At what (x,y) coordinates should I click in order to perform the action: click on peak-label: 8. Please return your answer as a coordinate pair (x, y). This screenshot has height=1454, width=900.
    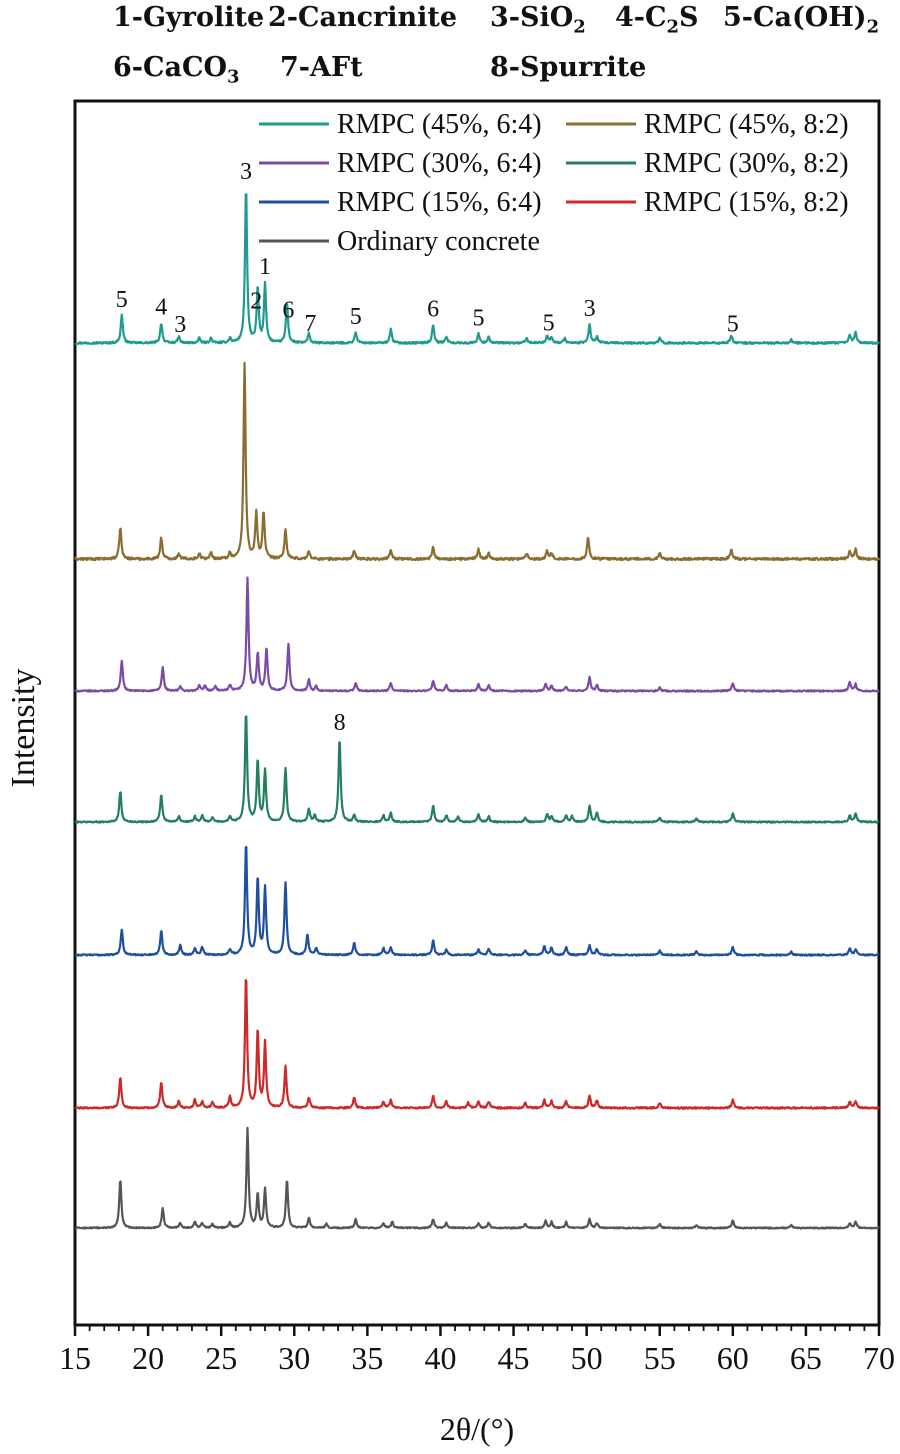
    Looking at the image, I should click on (340, 723).